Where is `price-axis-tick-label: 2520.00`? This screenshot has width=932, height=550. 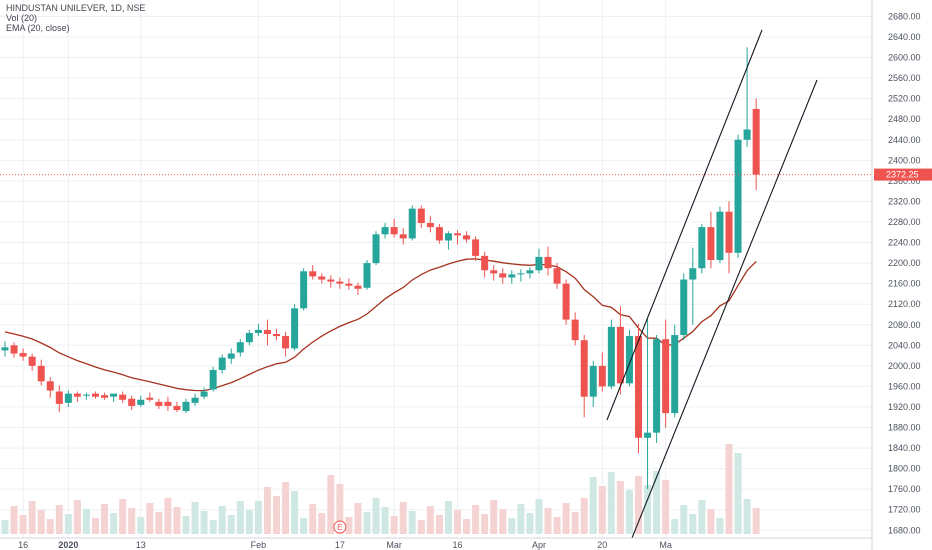 price-axis-tick-label: 2520.00 is located at coordinates (904, 99).